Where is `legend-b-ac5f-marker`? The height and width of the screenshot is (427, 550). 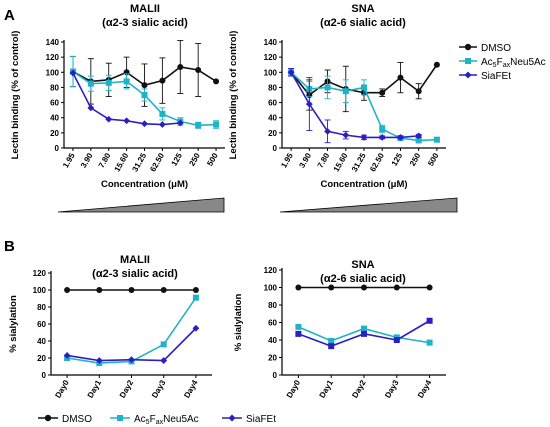 legend-b-ac5f-marker is located at coordinates (120, 418).